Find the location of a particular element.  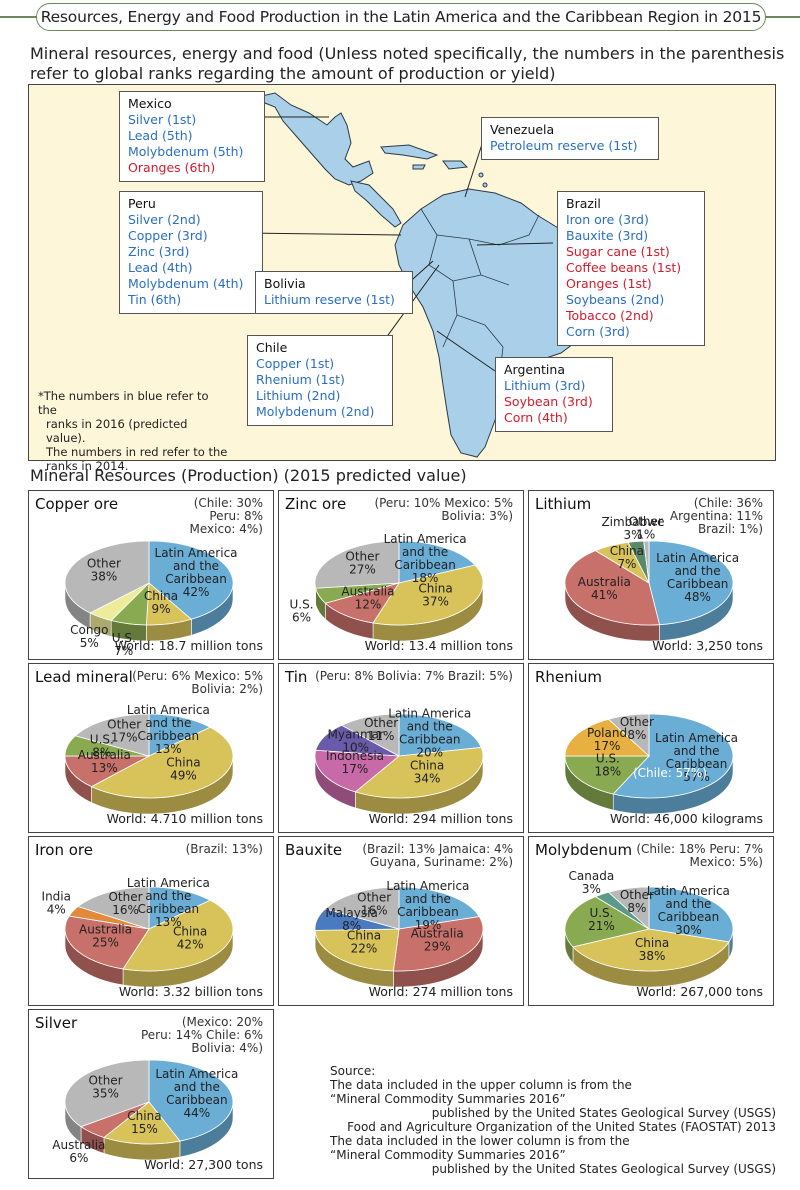

leader-brazil is located at coordinates (515, 244).